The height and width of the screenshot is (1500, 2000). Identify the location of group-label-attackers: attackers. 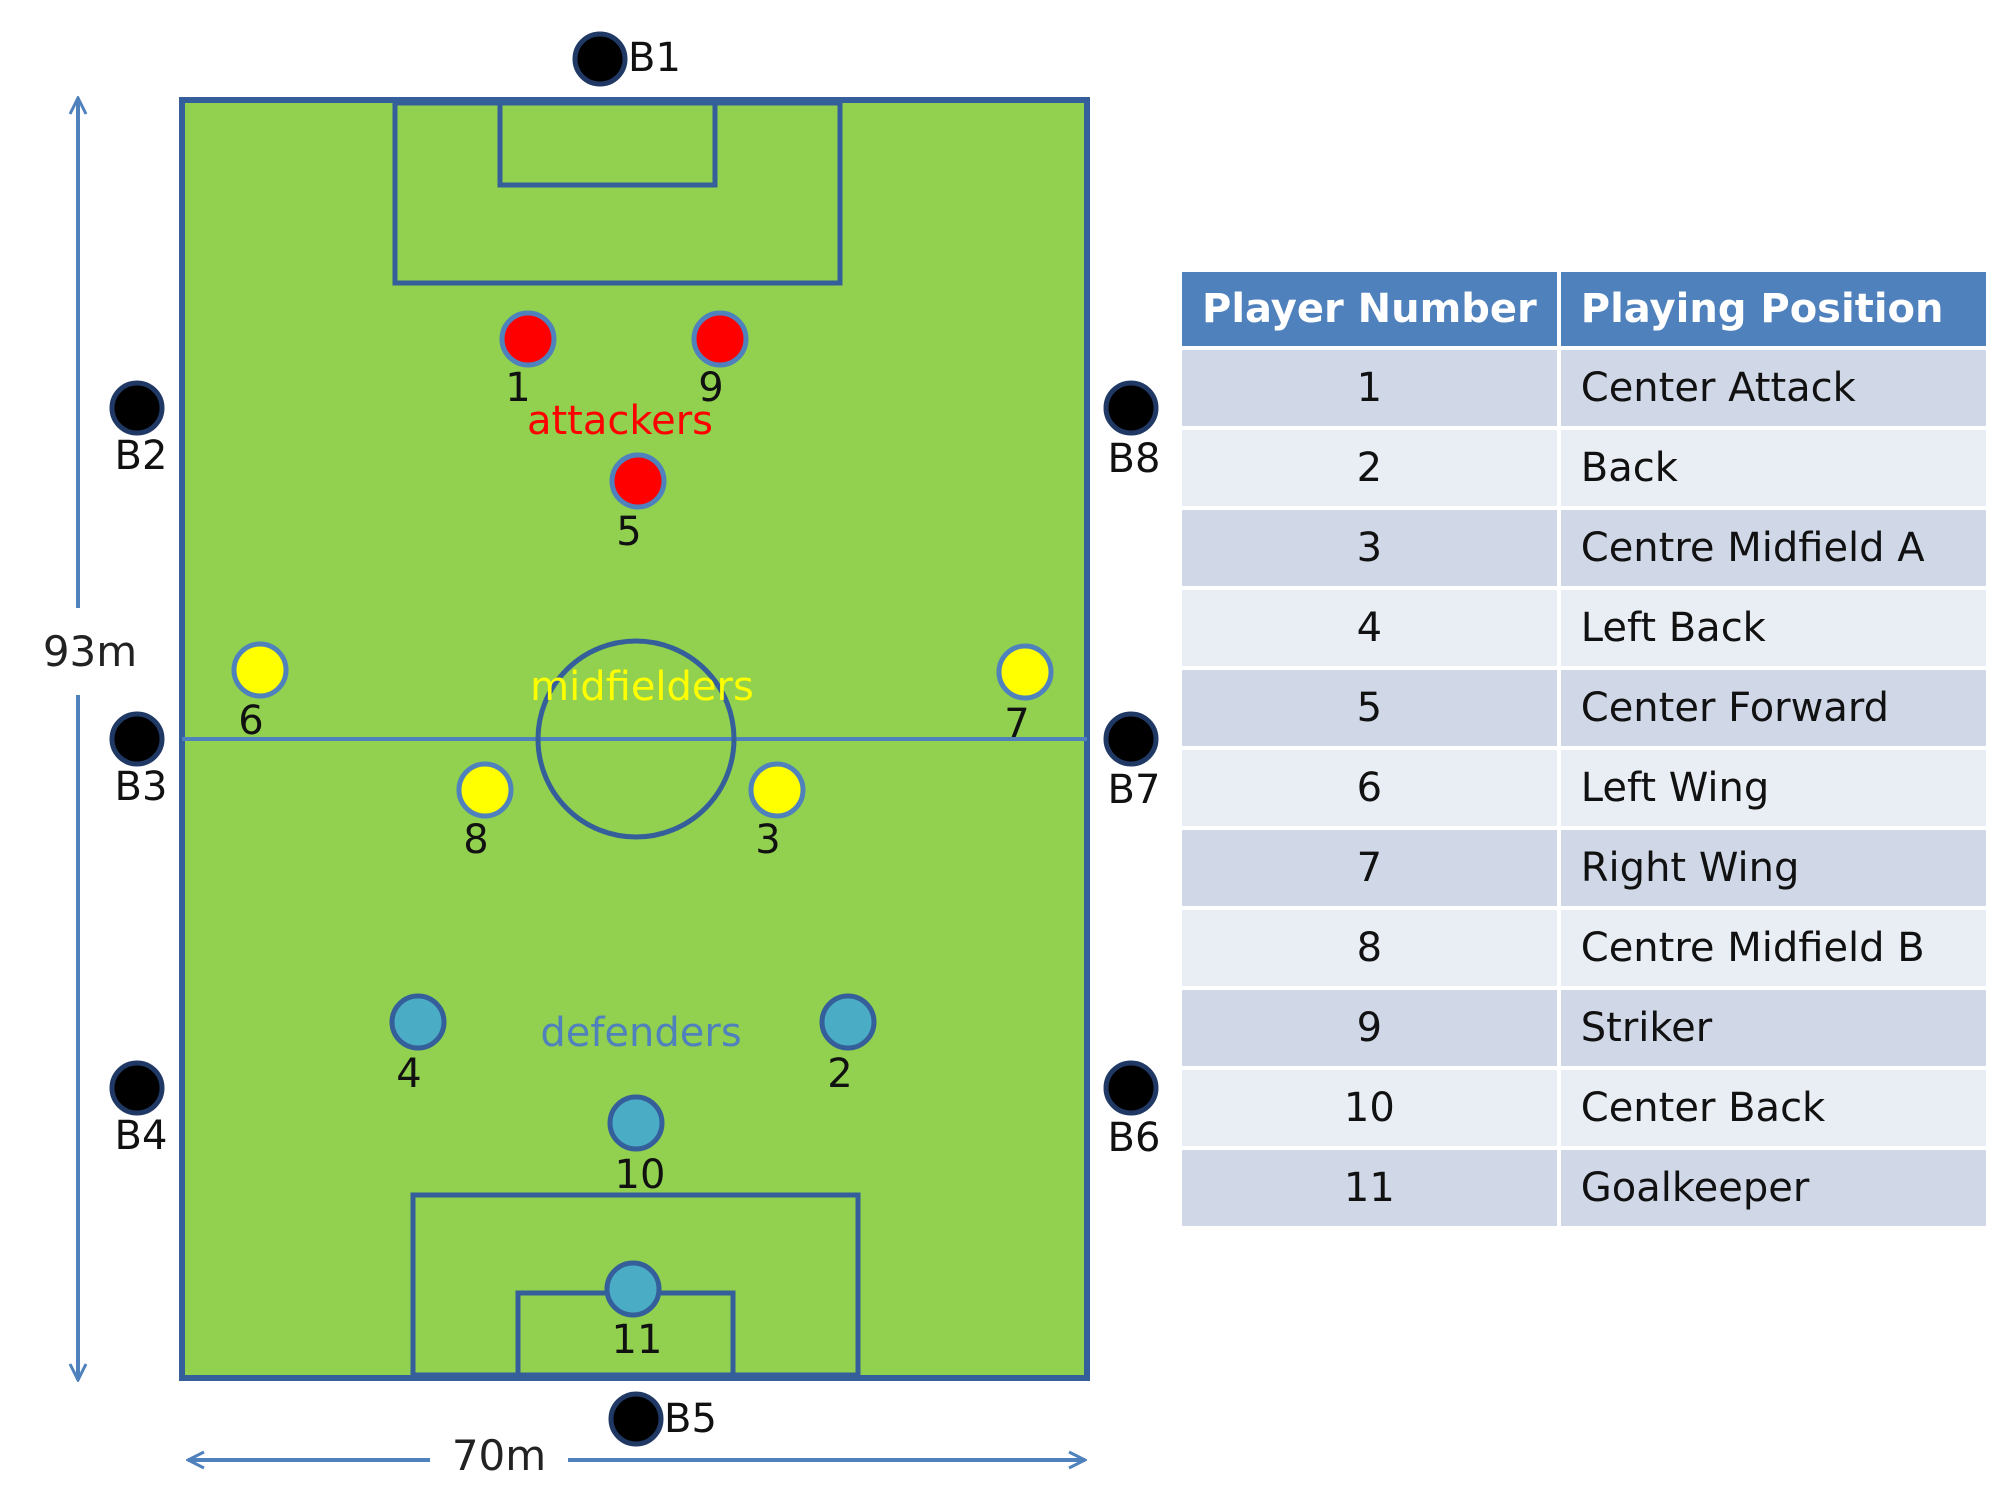
(620, 421).